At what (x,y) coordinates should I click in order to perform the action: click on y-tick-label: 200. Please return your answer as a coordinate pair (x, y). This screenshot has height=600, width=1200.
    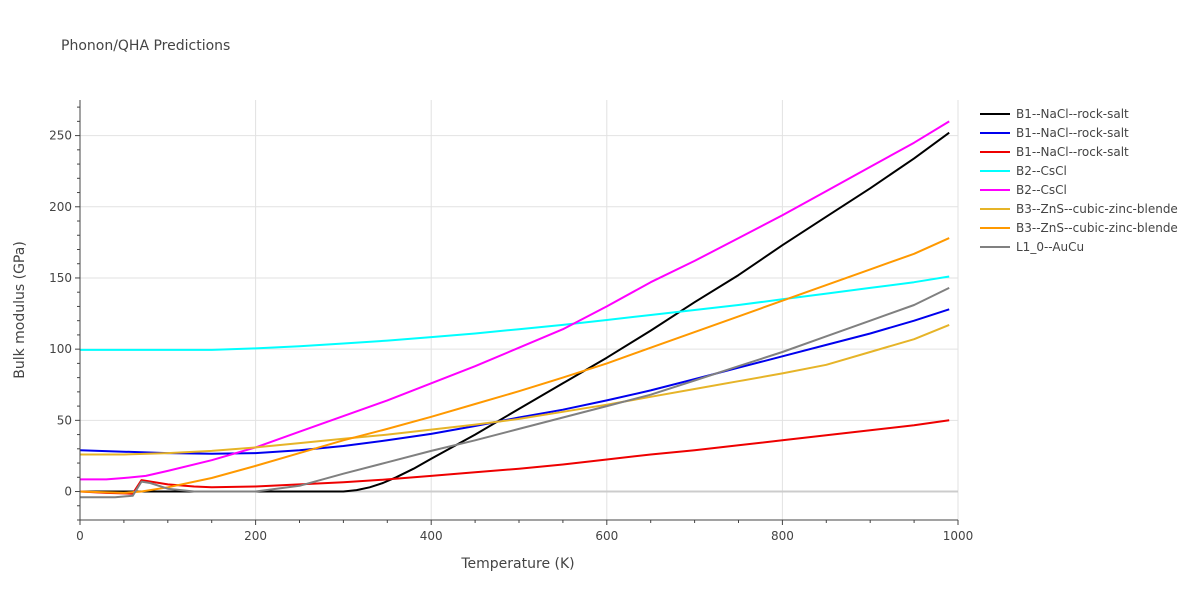
    Looking at the image, I should click on (60, 207).